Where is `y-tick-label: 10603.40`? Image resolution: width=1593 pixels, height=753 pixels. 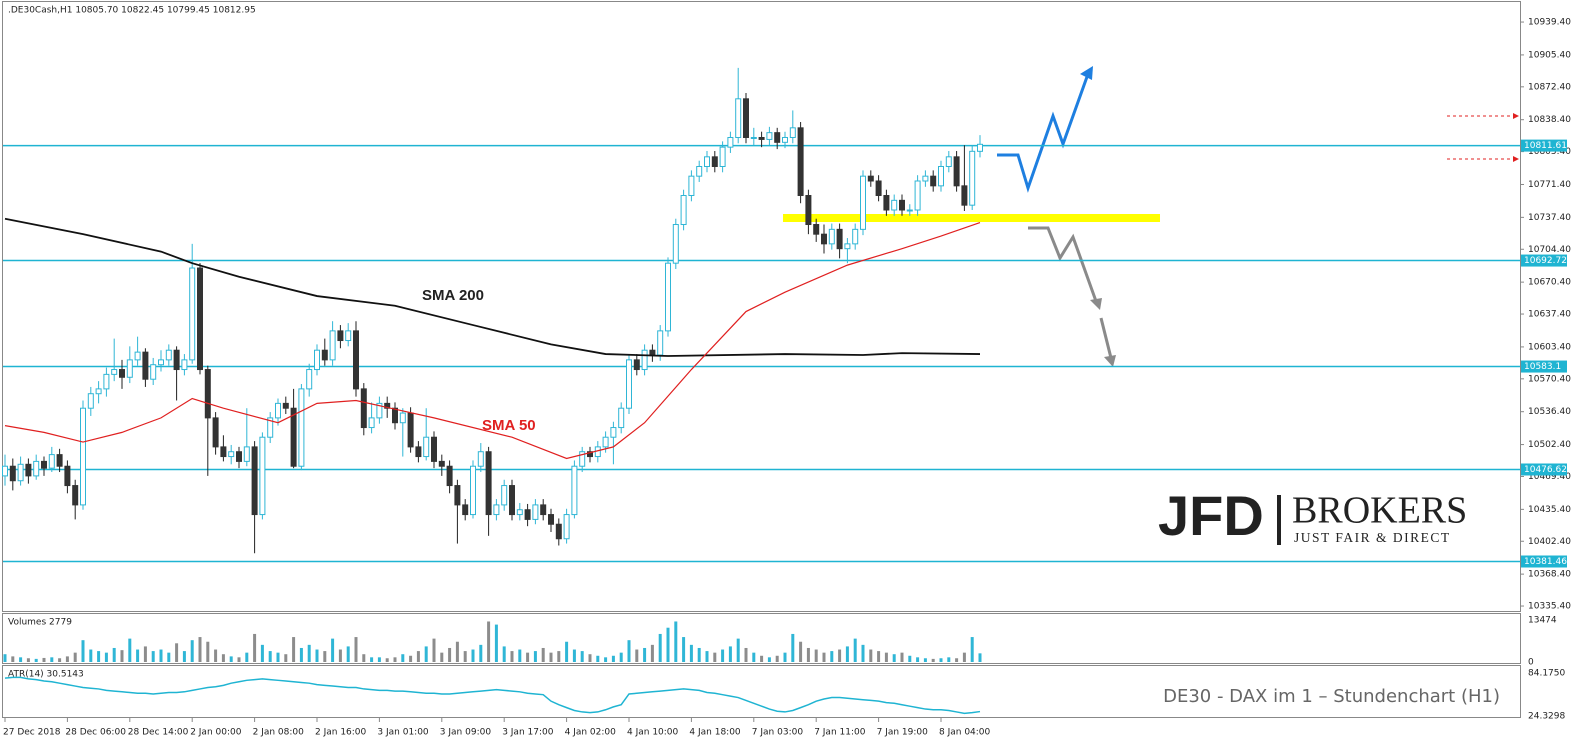 y-tick-label: 10603.40 is located at coordinates (1549, 347).